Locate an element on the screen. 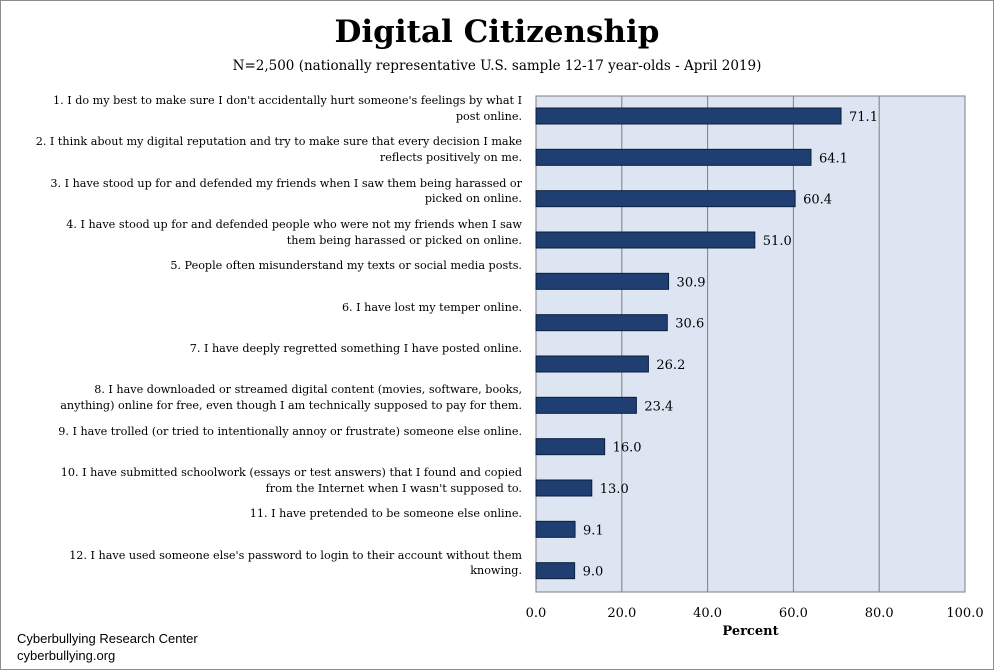 This screenshot has height=670, width=994. data-label: 9.1 is located at coordinates (593, 530).